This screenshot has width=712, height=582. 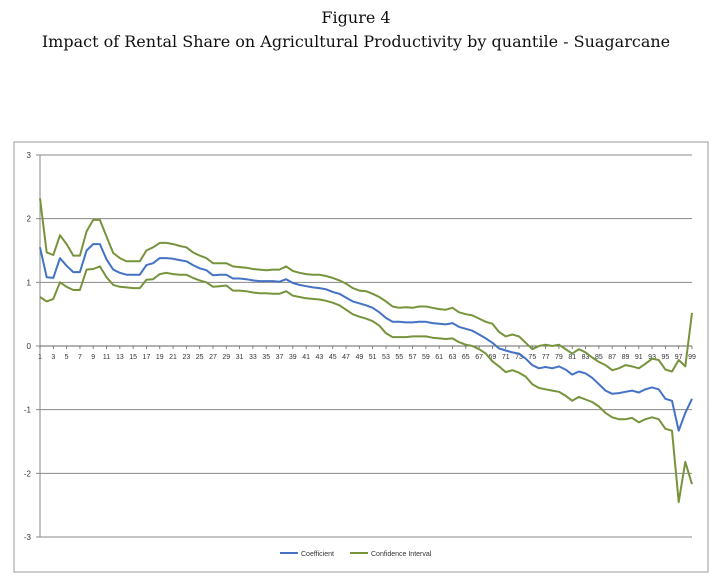 What do you see at coordinates (333, 357) in the screenshot?
I see `x-tick-label: 45` at bounding box center [333, 357].